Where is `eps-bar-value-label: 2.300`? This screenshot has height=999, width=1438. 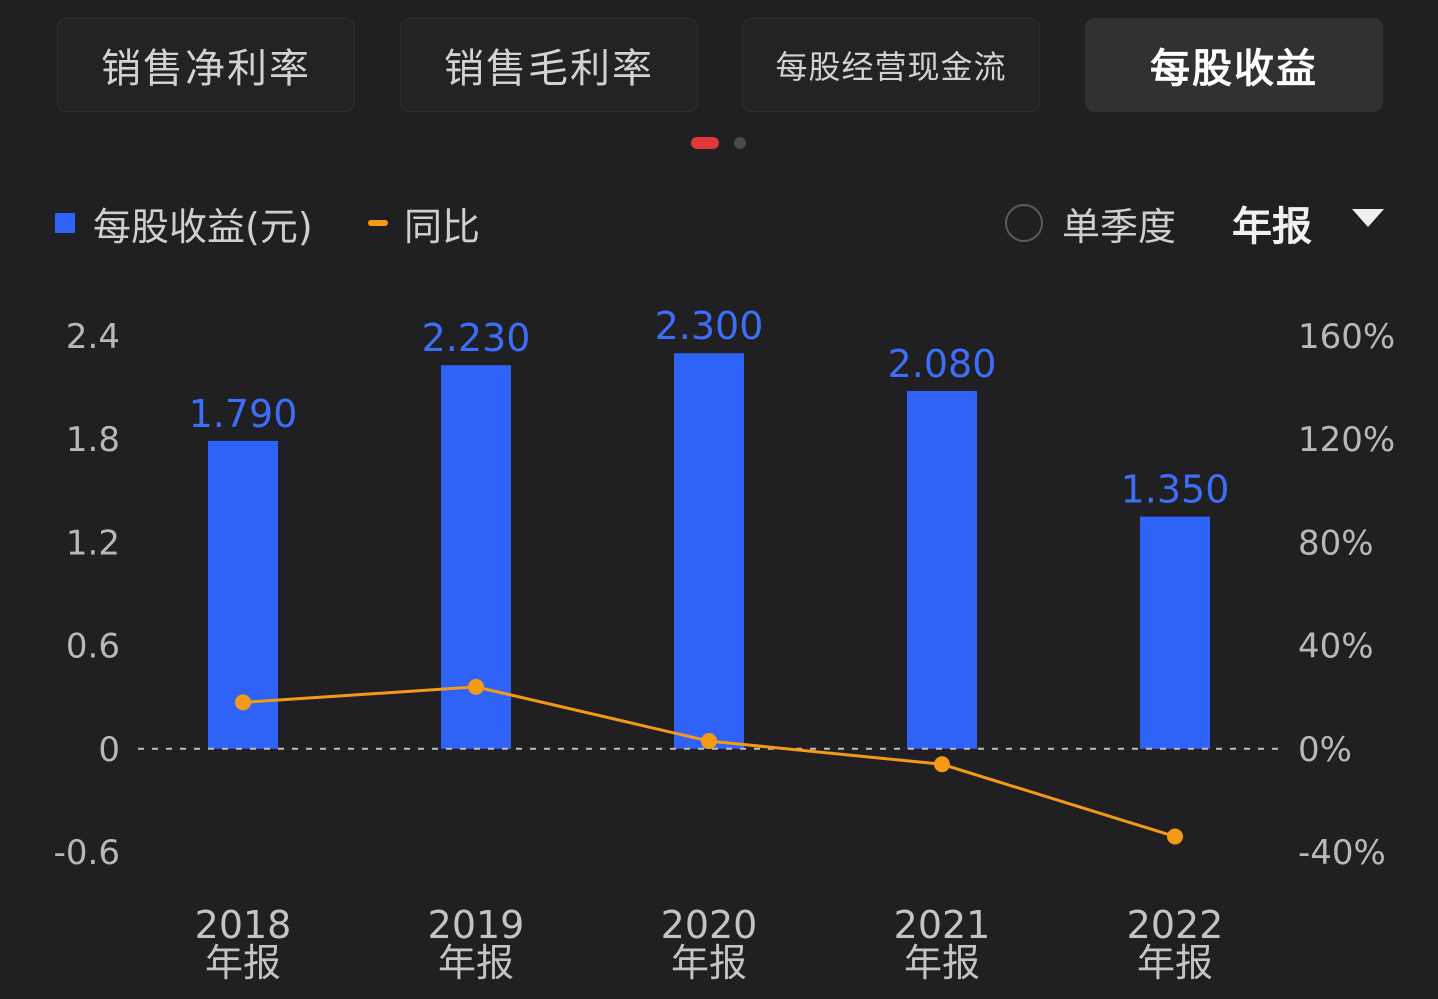 eps-bar-value-label: 2.300 is located at coordinates (709, 326).